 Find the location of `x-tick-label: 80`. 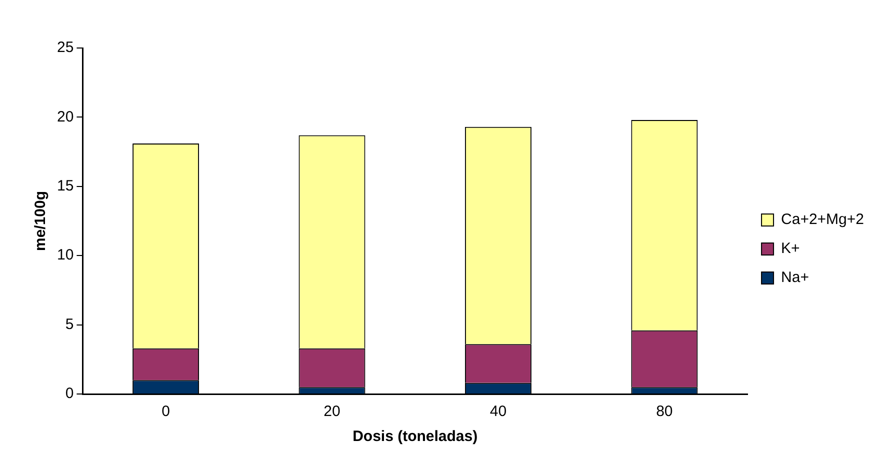

x-tick-label: 80 is located at coordinates (664, 411).